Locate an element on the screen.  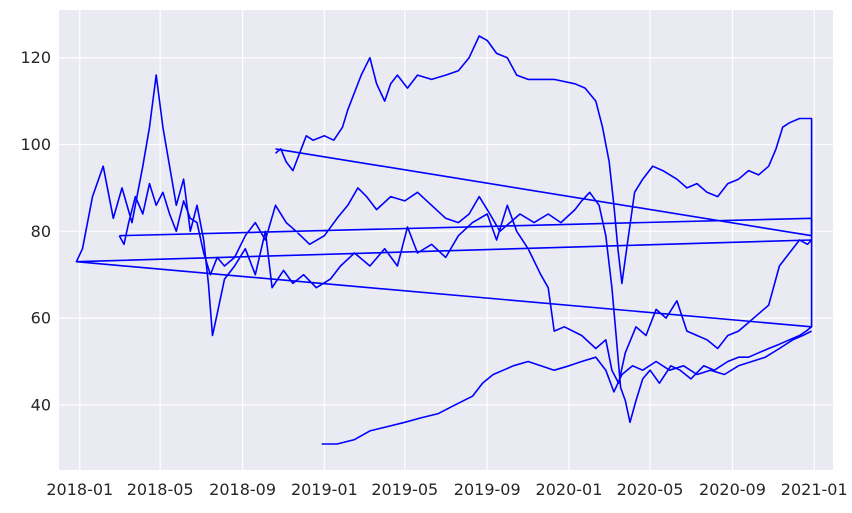
x-tick-label: 2018-09 is located at coordinates (242, 489).